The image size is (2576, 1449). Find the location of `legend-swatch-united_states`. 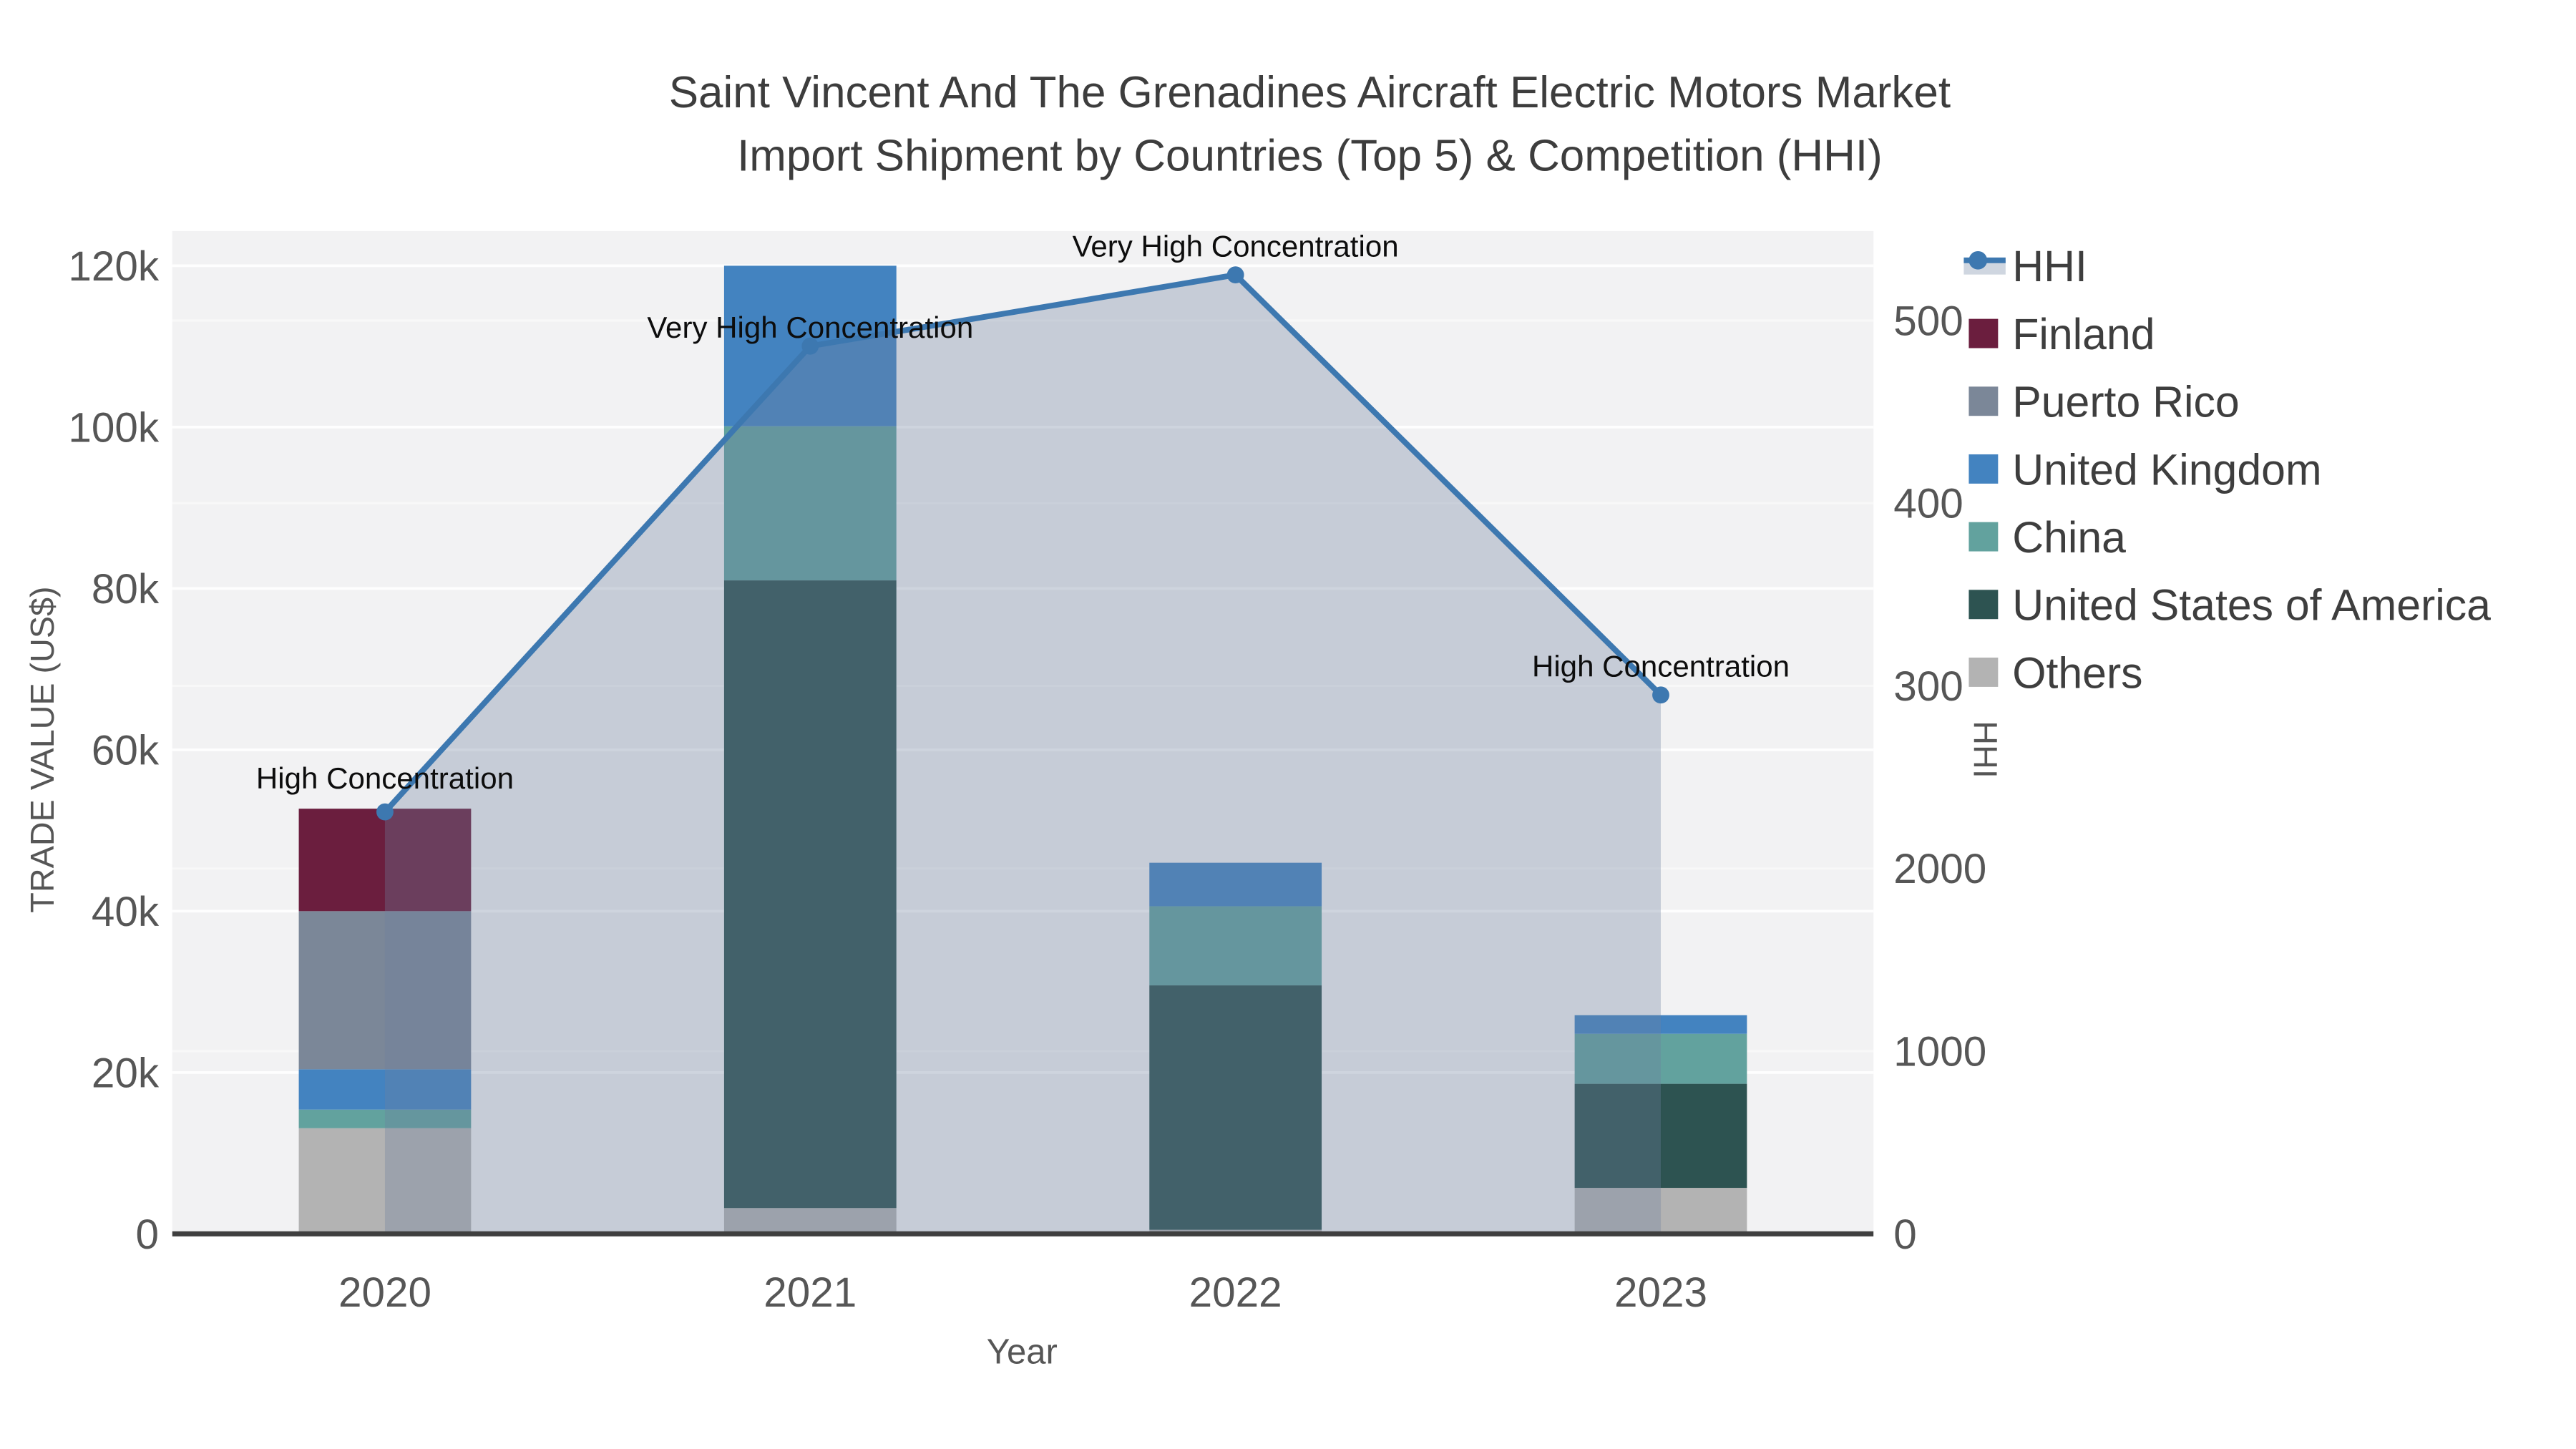

legend-swatch-united_states is located at coordinates (1983, 605).